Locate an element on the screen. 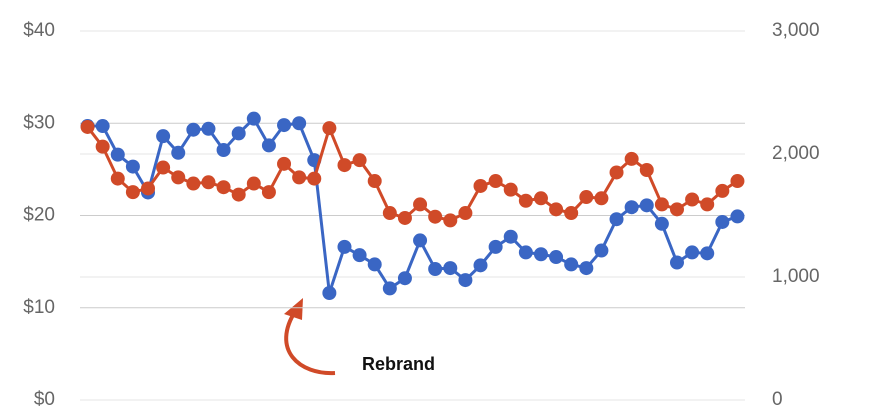 Image resolution: width=876 pixels, height=412 pixels. y-tick-label: $0 is located at coordinates (44, 399).